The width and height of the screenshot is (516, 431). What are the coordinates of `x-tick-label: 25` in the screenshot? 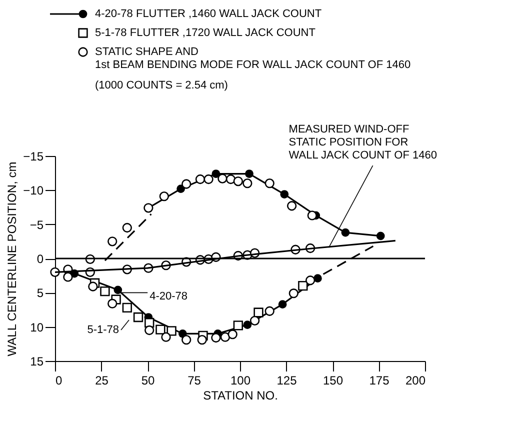 It's located at (102, 381).